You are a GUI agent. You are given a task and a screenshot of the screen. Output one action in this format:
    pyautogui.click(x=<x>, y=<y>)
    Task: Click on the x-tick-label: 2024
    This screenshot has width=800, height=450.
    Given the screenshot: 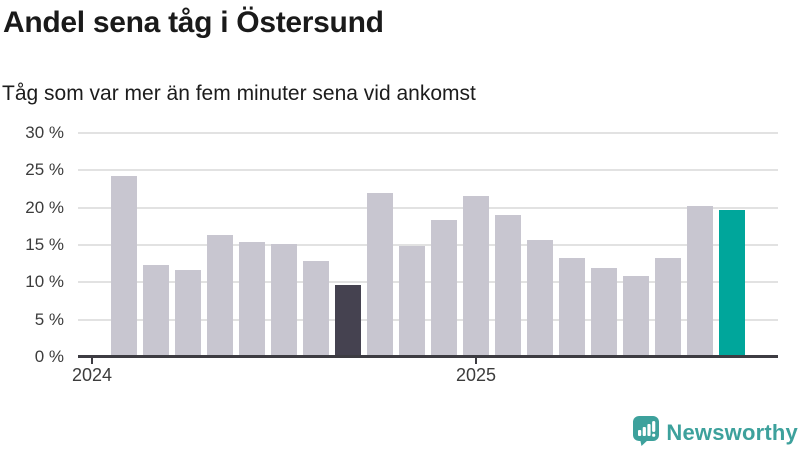 What is the action you would take?
    pyautogui.click(x=92, y=375)
    